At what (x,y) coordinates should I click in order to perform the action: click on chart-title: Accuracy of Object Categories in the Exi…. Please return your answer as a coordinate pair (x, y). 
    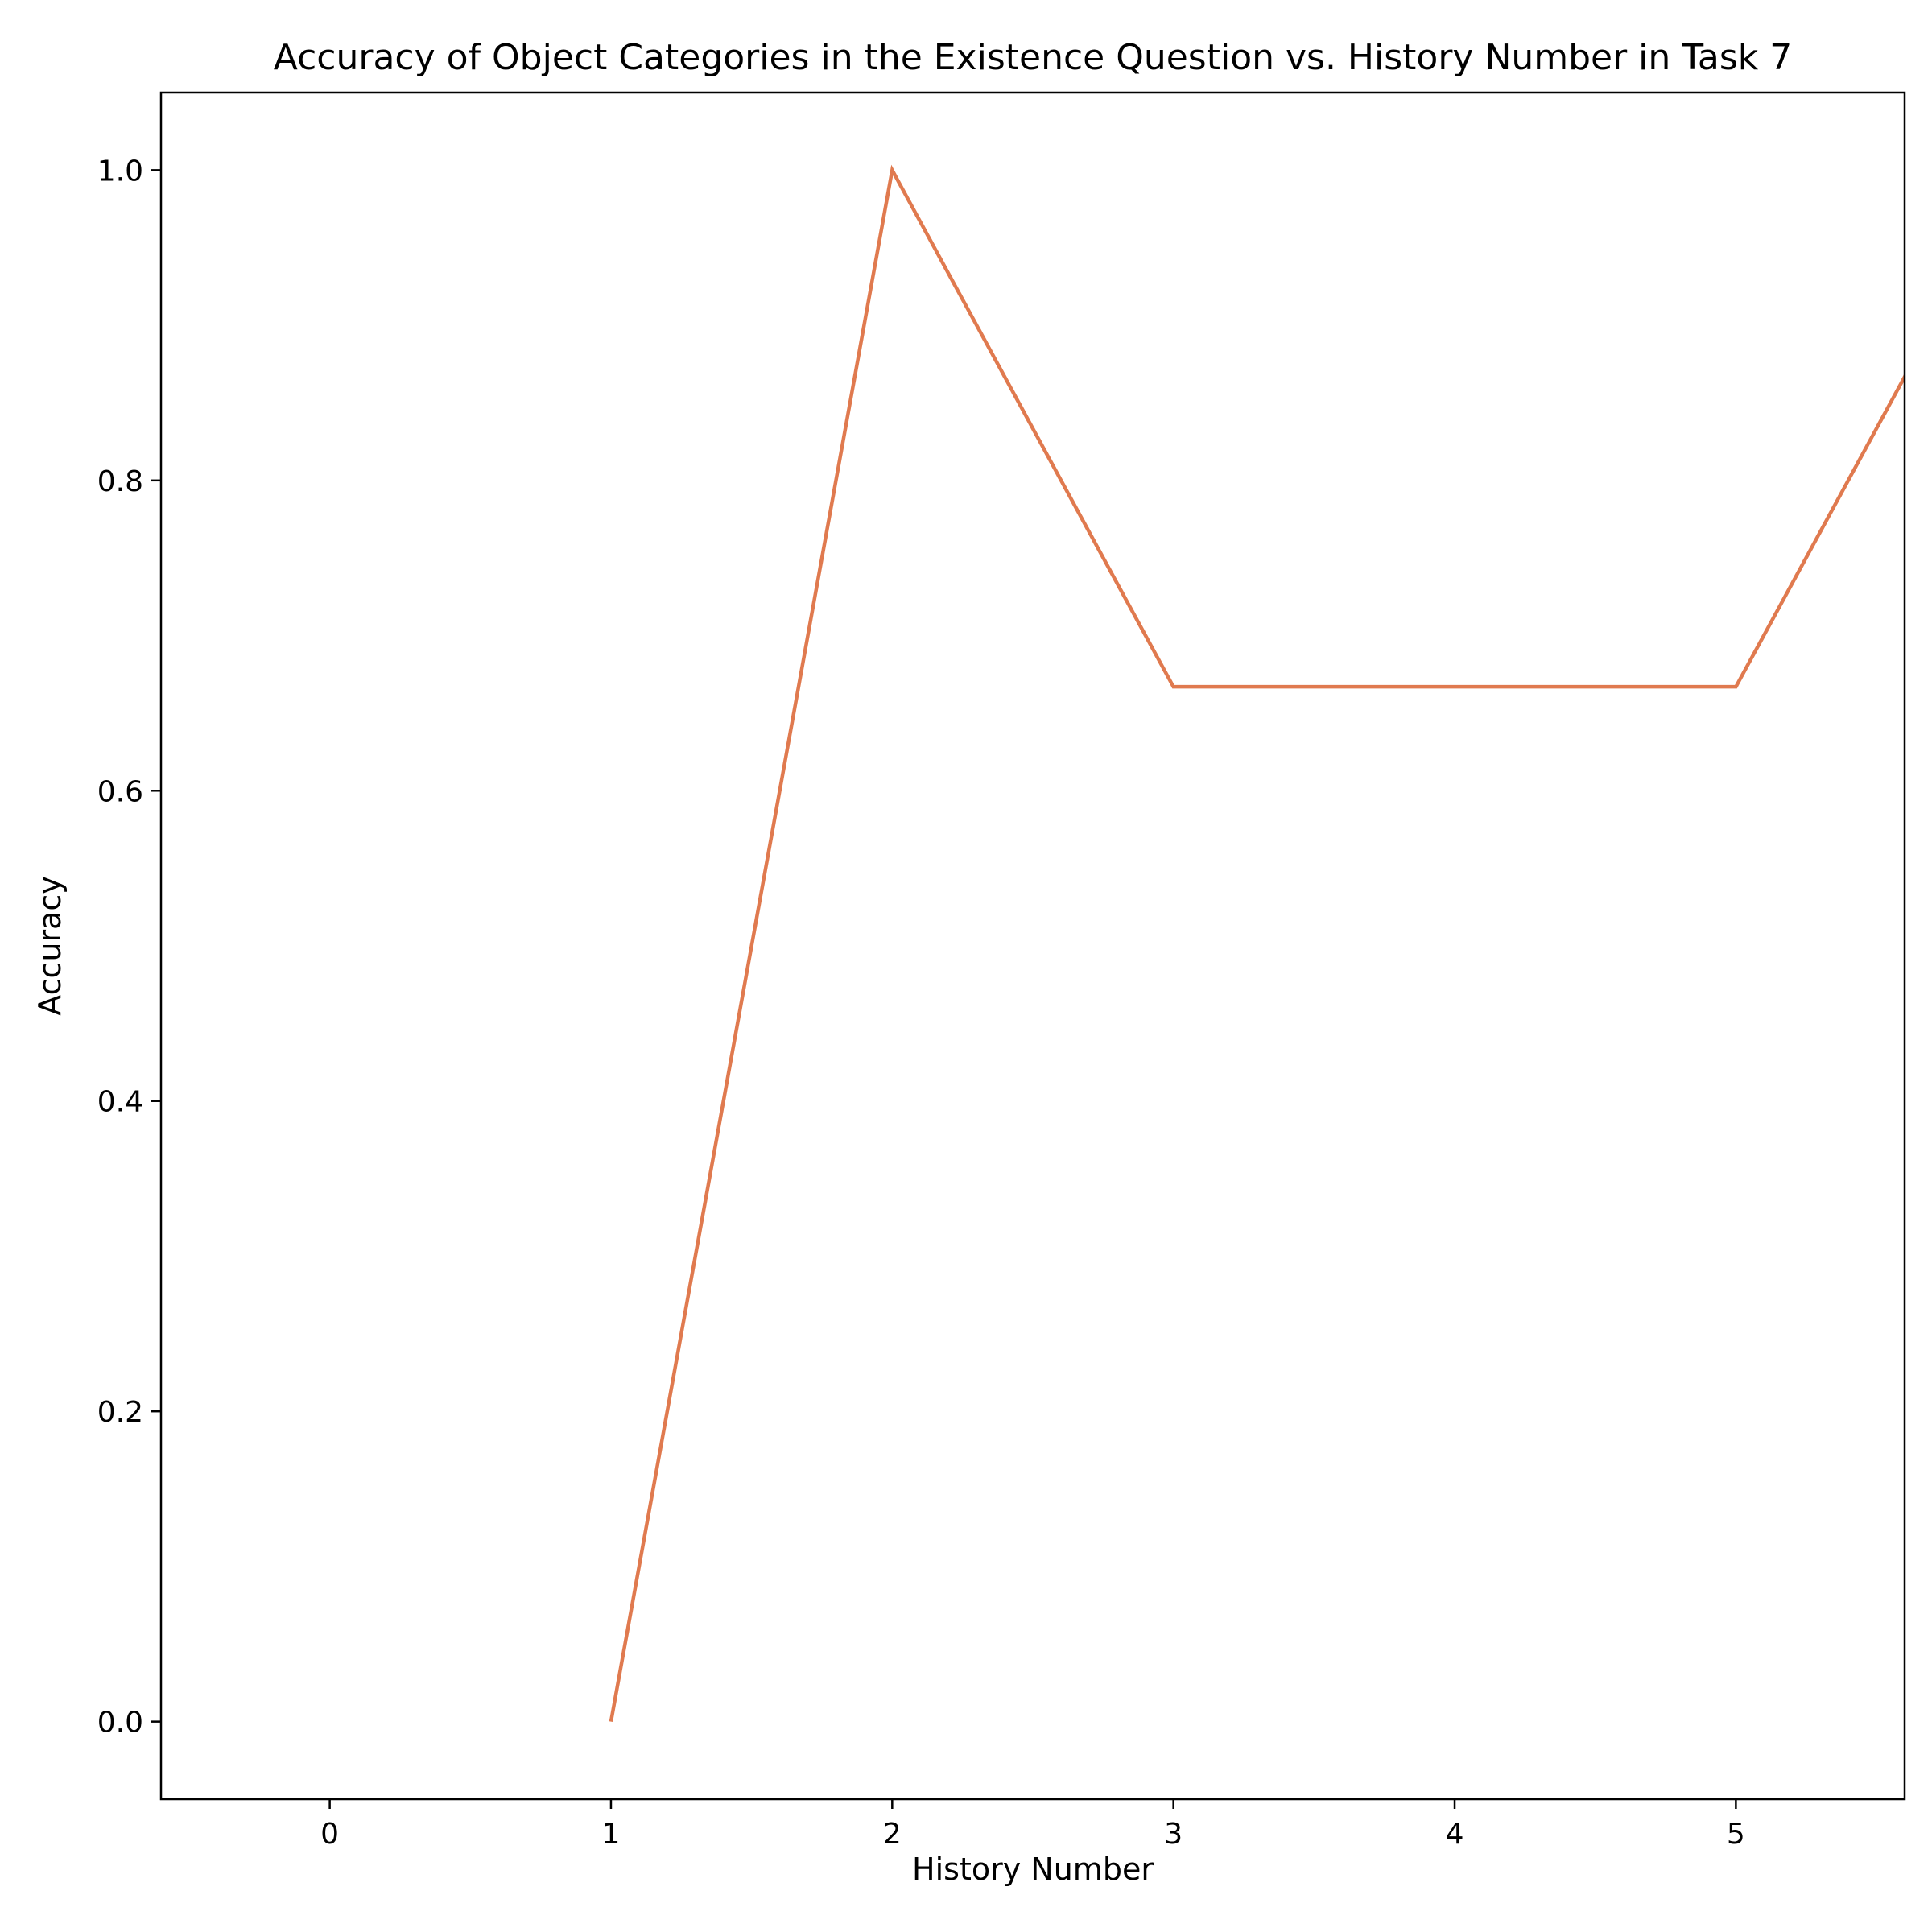
    Looking at the image, I should click on (1033, 57).